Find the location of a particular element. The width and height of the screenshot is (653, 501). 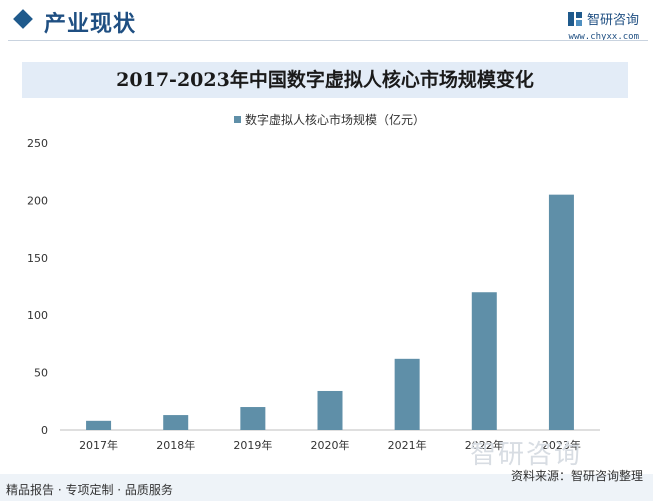

legend-swatch is located at coordinates (237, 119).